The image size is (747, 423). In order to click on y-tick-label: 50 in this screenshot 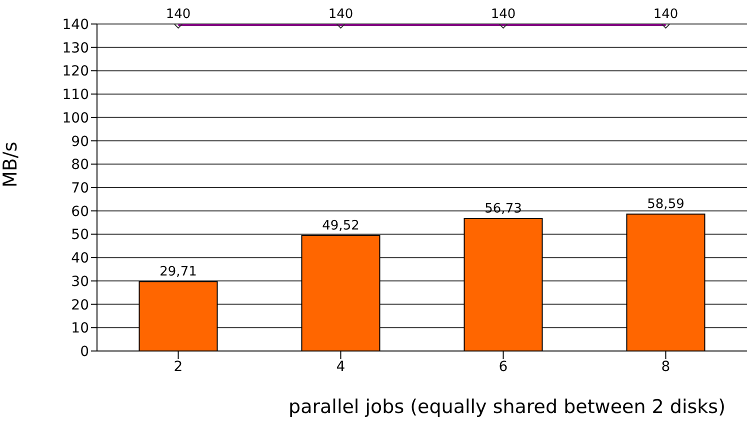, I will do `click(80, 235)`.